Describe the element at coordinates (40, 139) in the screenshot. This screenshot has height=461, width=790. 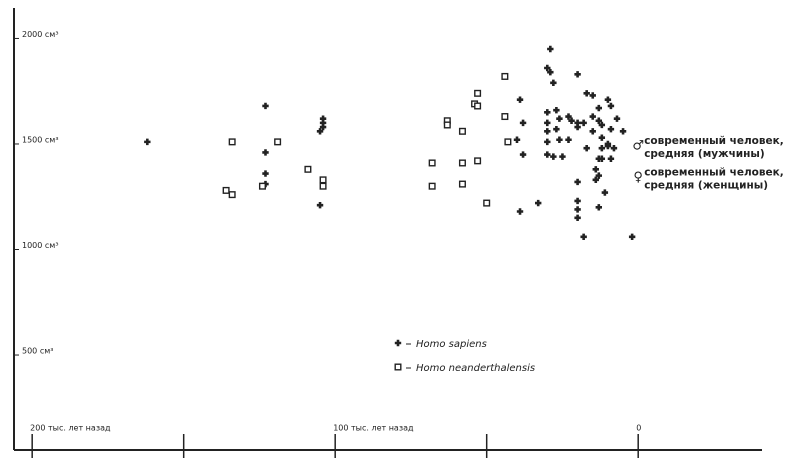
I see `y-tick-label: 1500 см³` at that location.